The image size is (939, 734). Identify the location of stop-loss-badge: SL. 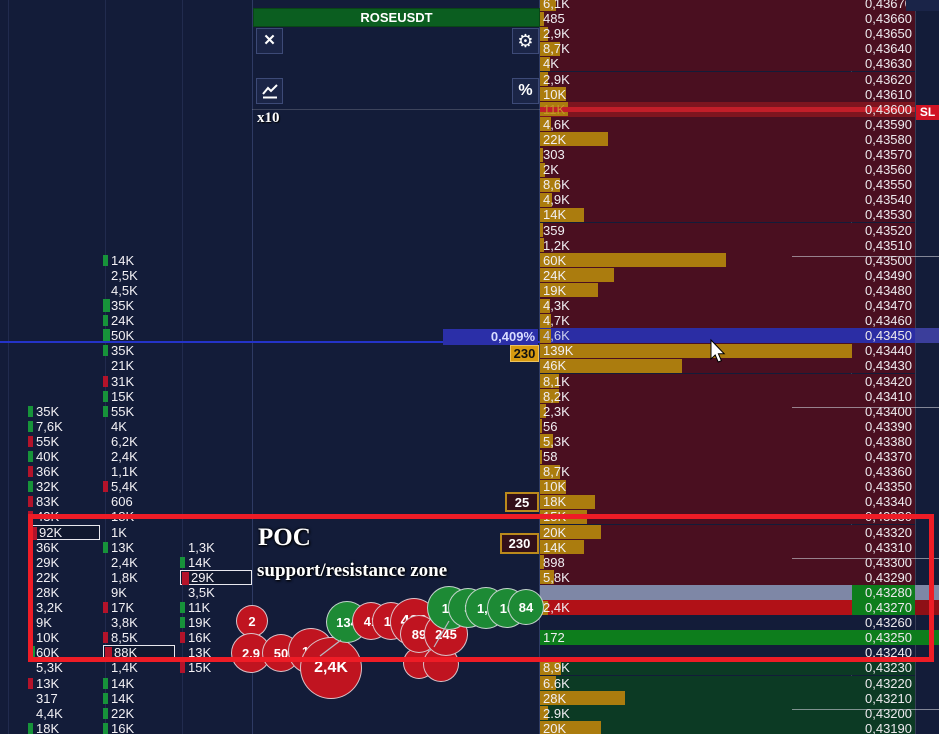
(927, 112).